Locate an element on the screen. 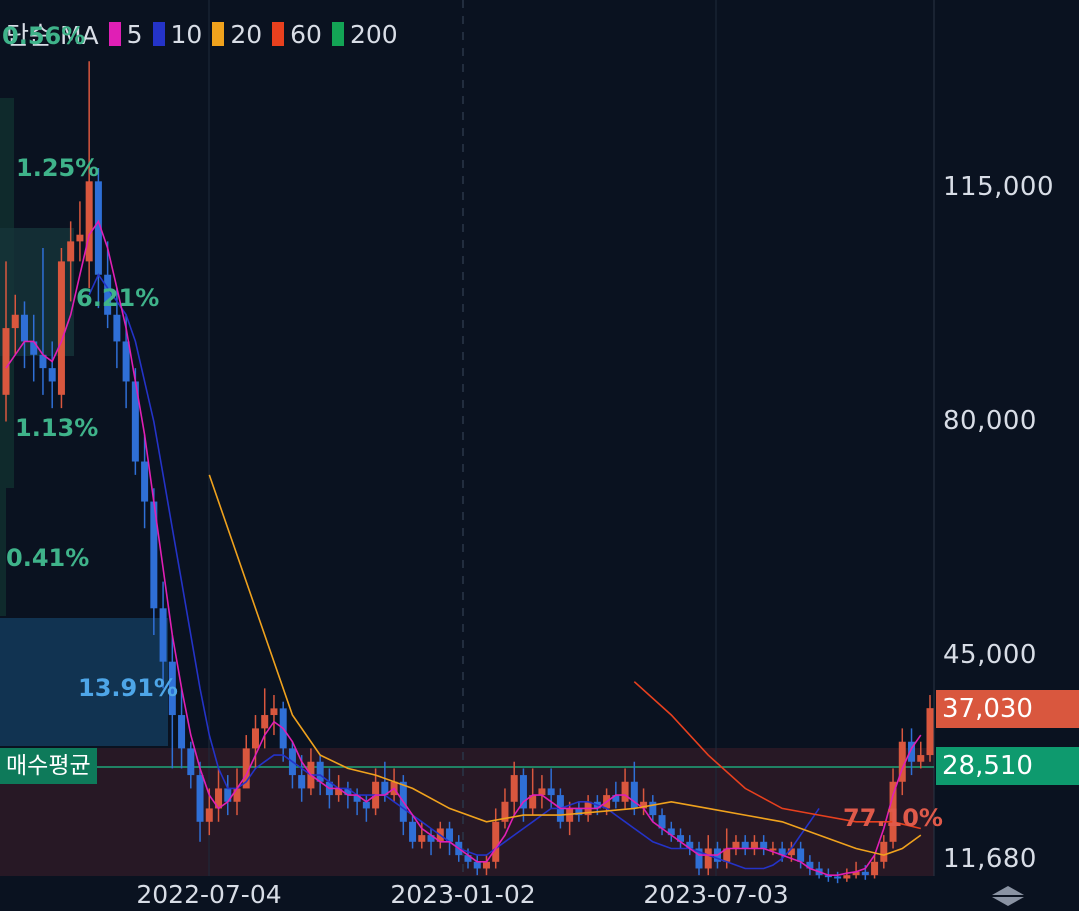  percent-label: 1.13% is located at coordinates (57, 428).